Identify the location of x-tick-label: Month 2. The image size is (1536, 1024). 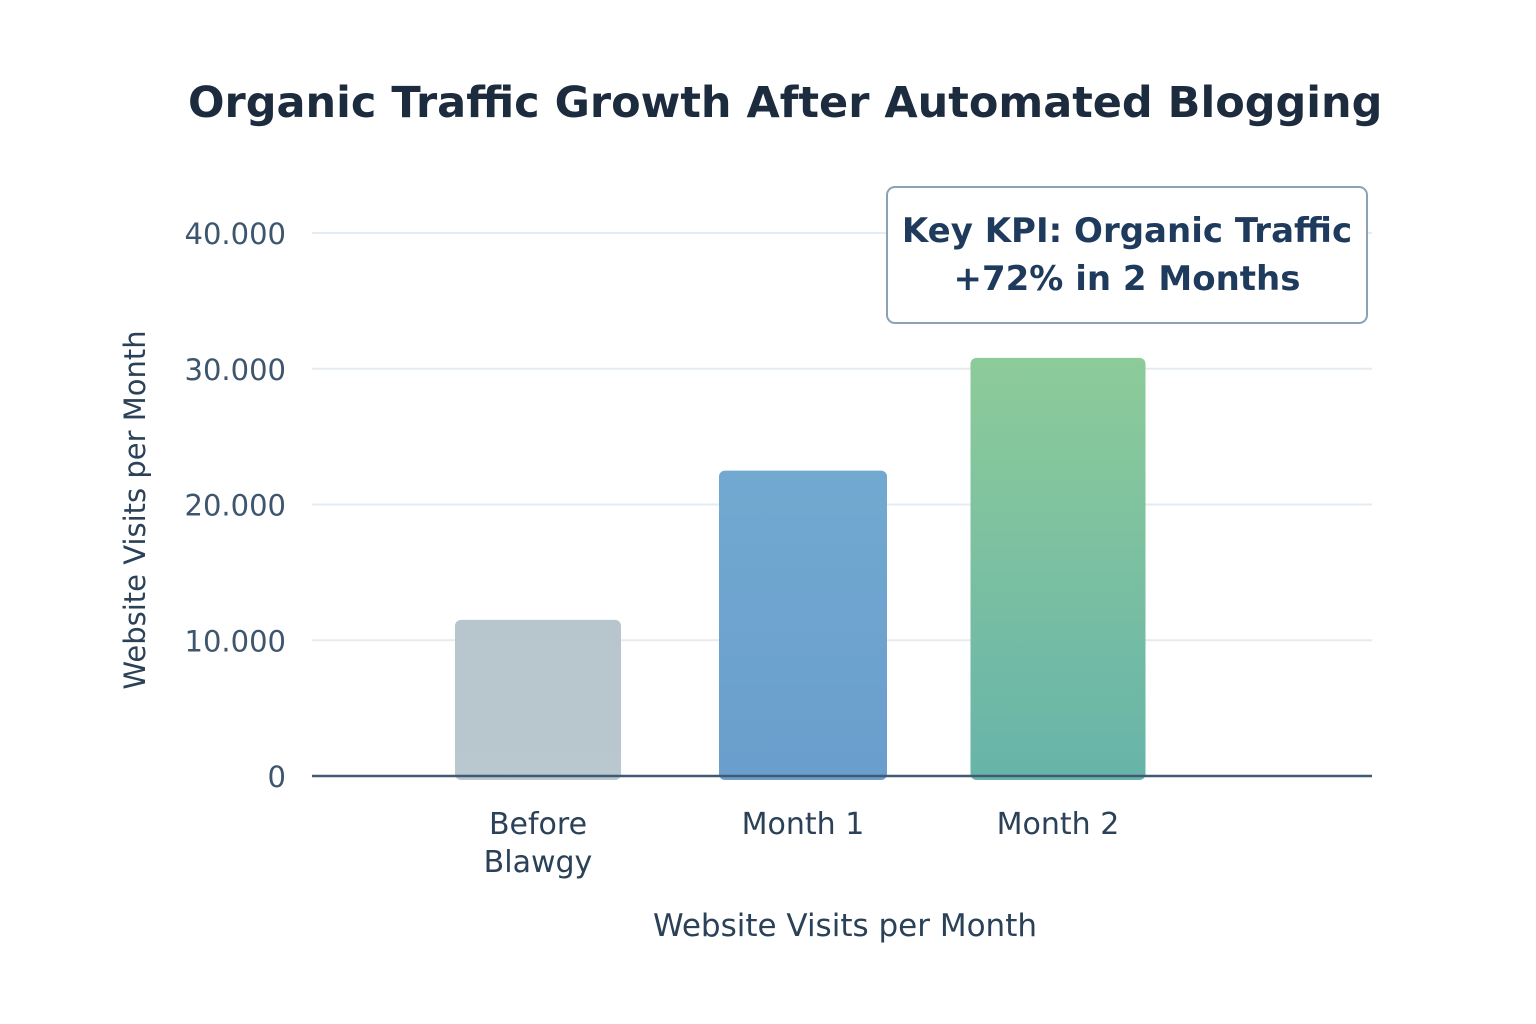
(1058, 824).